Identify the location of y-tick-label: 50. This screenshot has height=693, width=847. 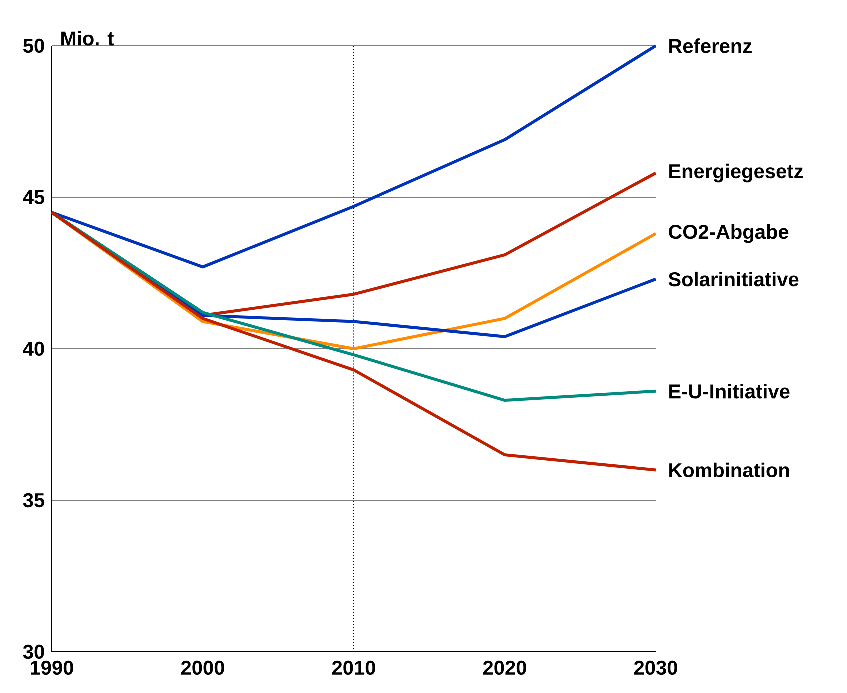
(33, 46).